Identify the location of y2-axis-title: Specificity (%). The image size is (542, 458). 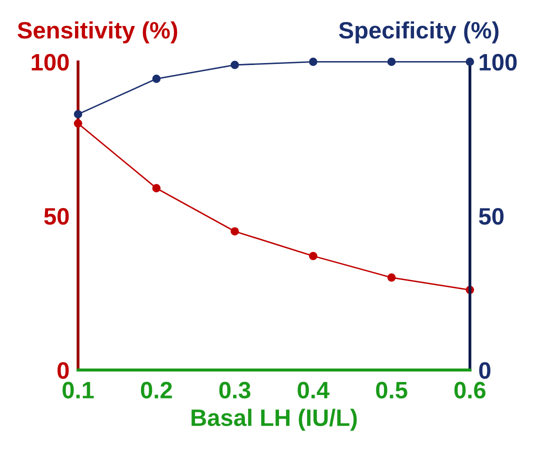
(418, 32).